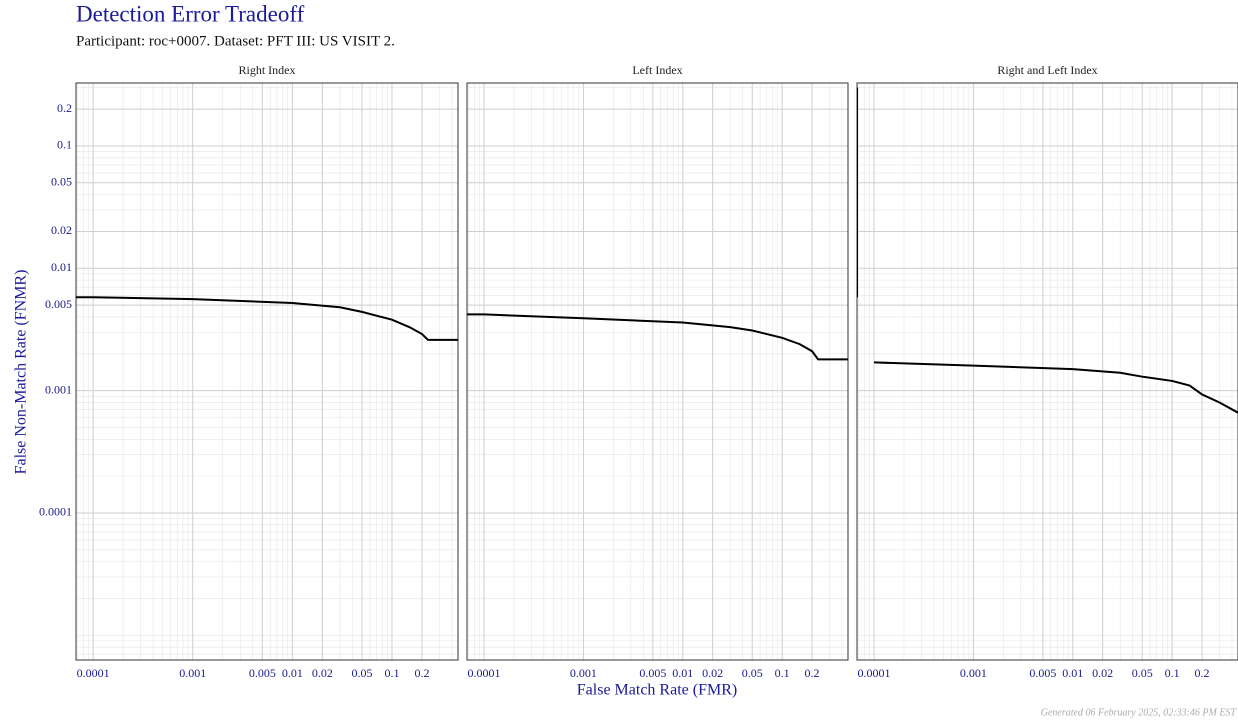  I want to click on y-tick-label: 0.001, so click(58, 389).